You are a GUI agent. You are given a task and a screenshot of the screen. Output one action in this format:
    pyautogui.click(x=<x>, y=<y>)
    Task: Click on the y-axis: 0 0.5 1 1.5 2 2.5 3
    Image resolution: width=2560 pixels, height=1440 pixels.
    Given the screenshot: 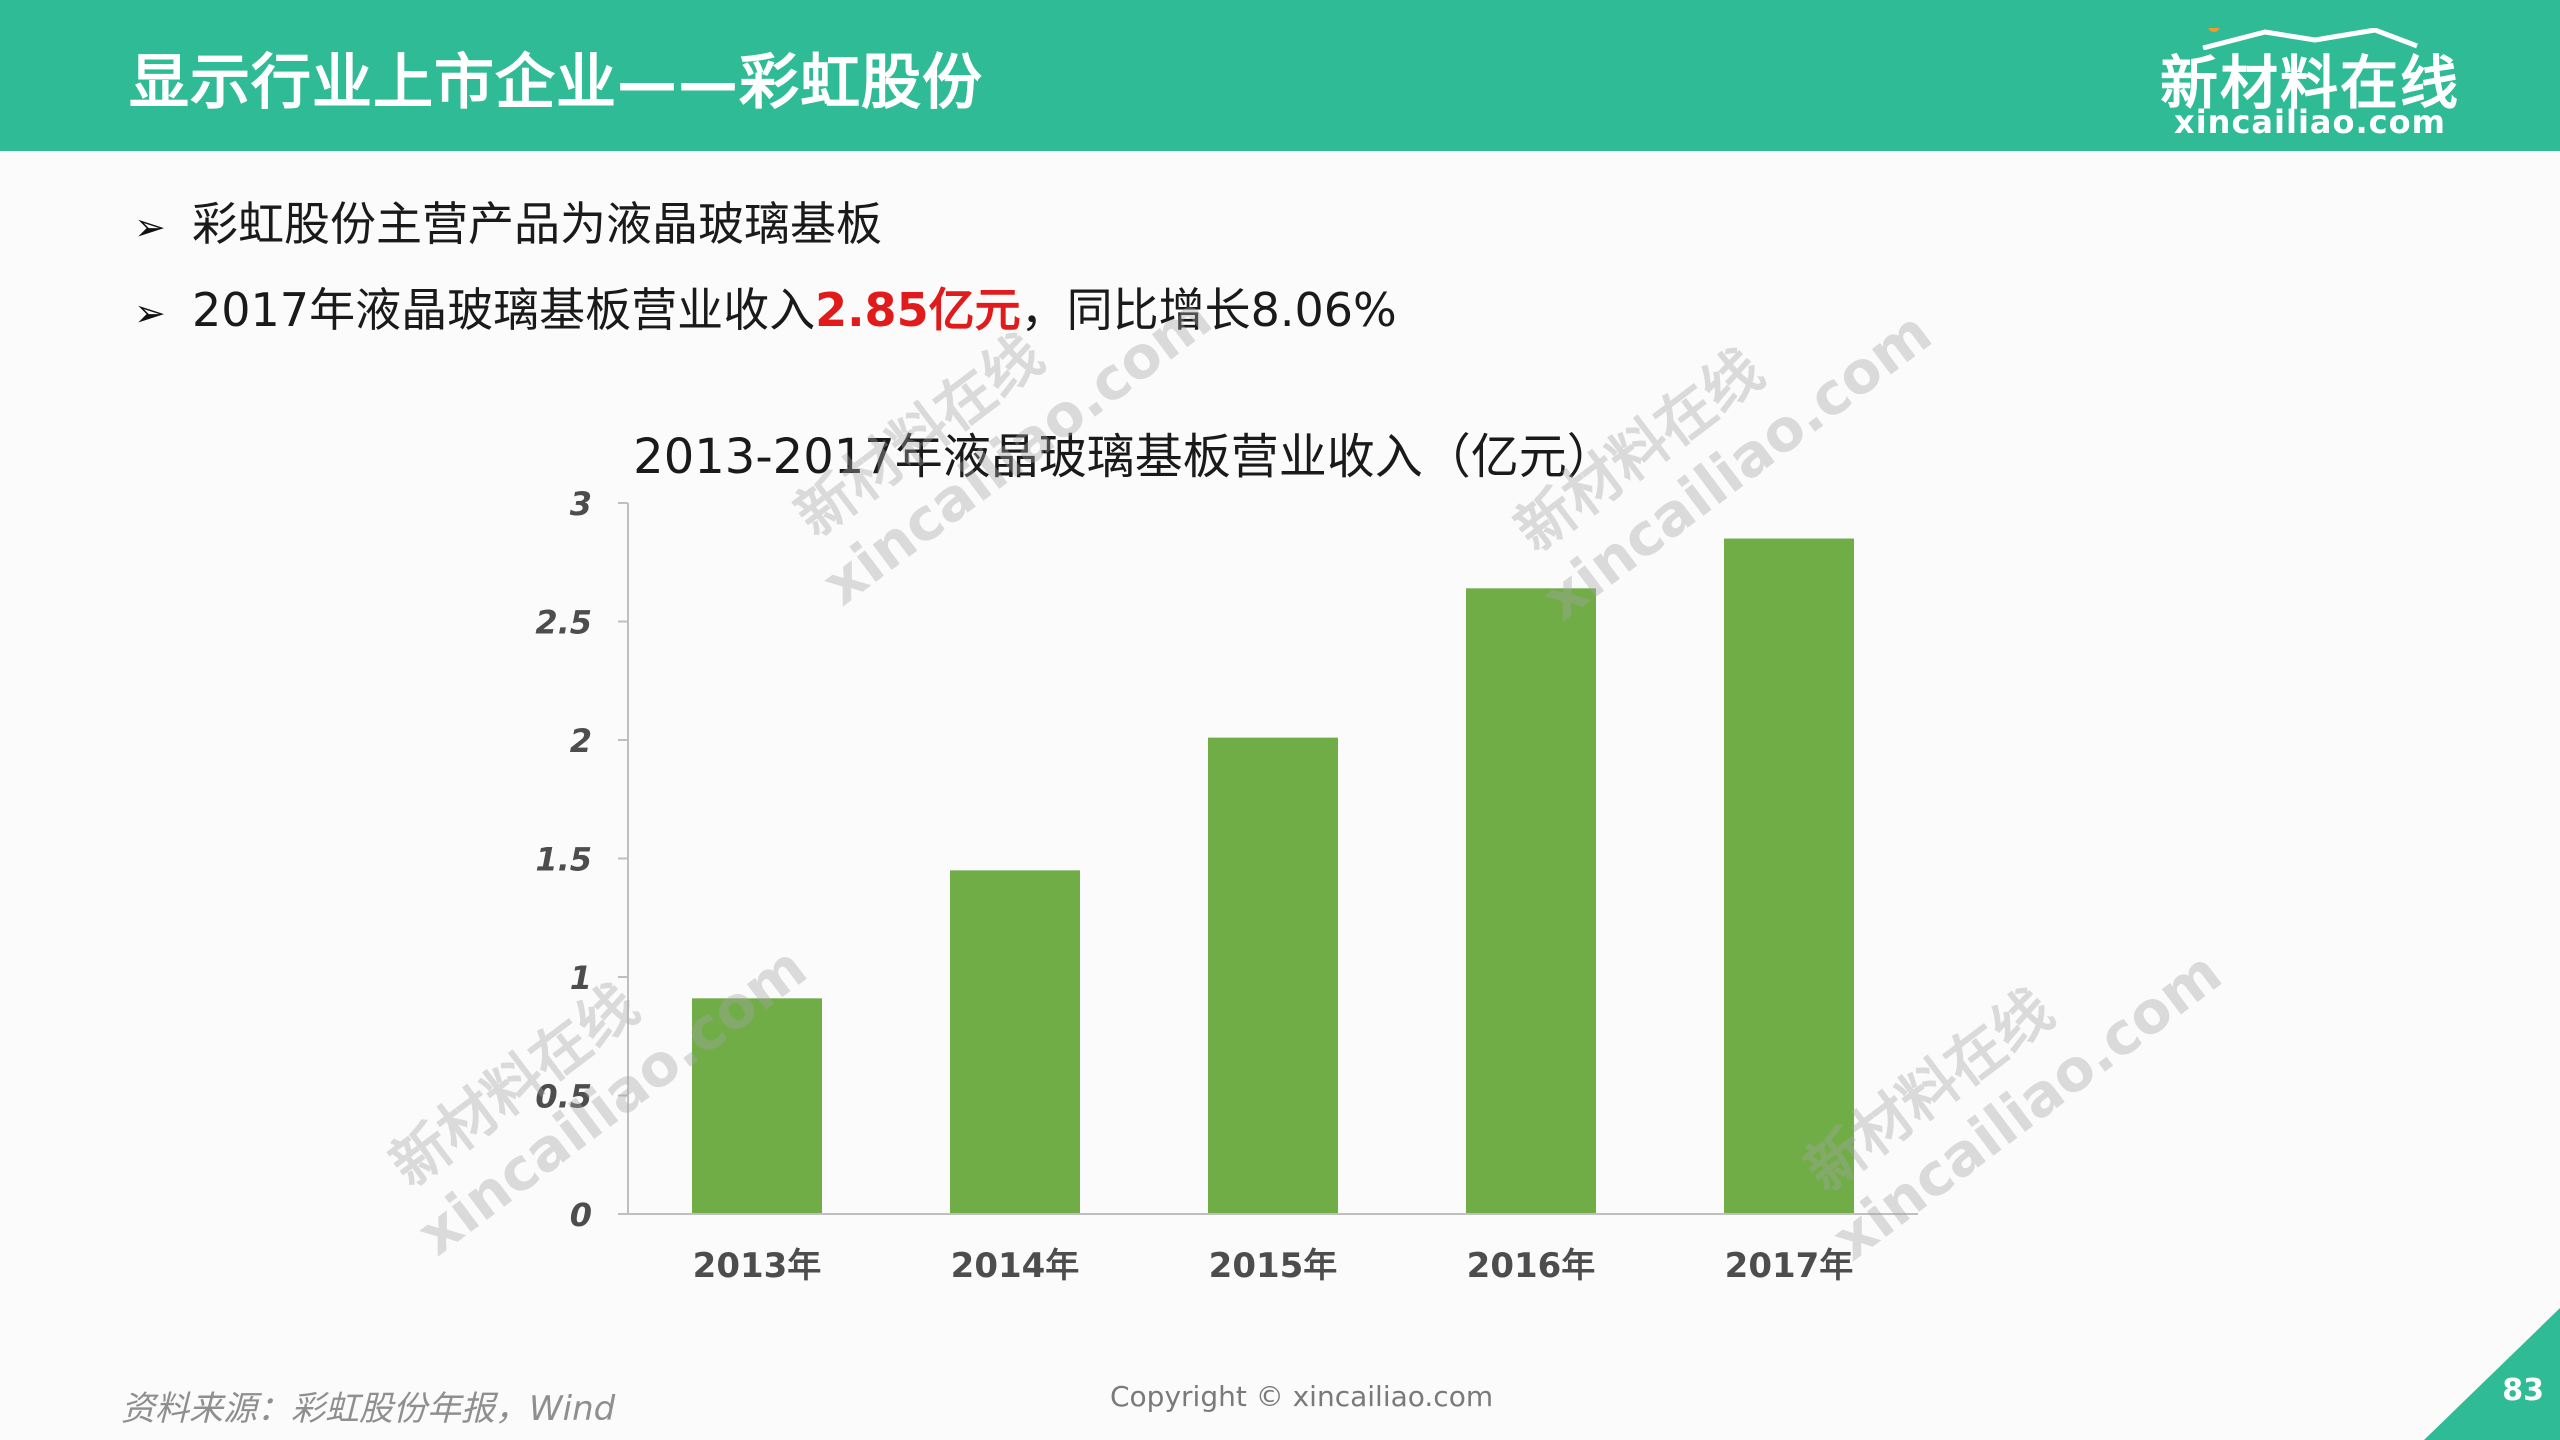 What is the action you would take?
    pyautogui.click(x=582, y=859)
    